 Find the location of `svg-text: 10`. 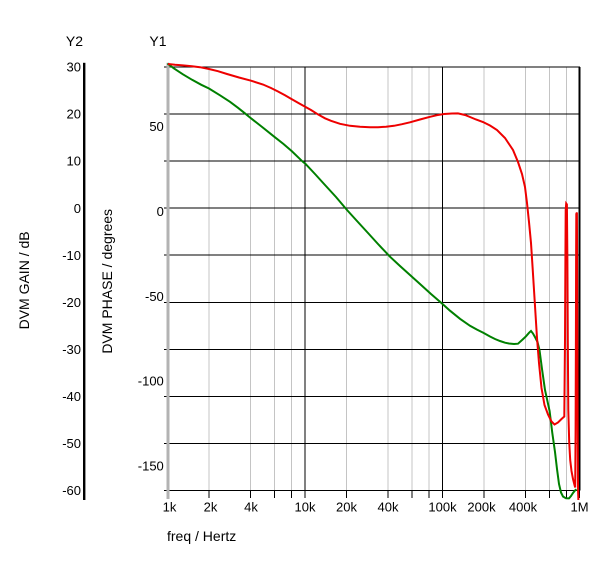

svg-text: 10 is located at coordinates (74, 161).